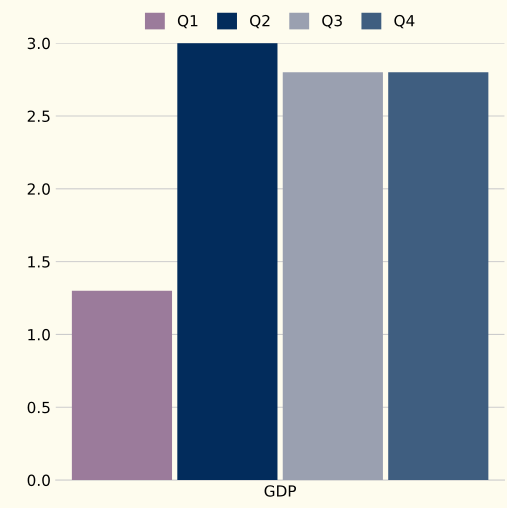  Describe the element at coordinates (39, 189) in the screenshot. I see `y-tick-label: 2.0` at that location.